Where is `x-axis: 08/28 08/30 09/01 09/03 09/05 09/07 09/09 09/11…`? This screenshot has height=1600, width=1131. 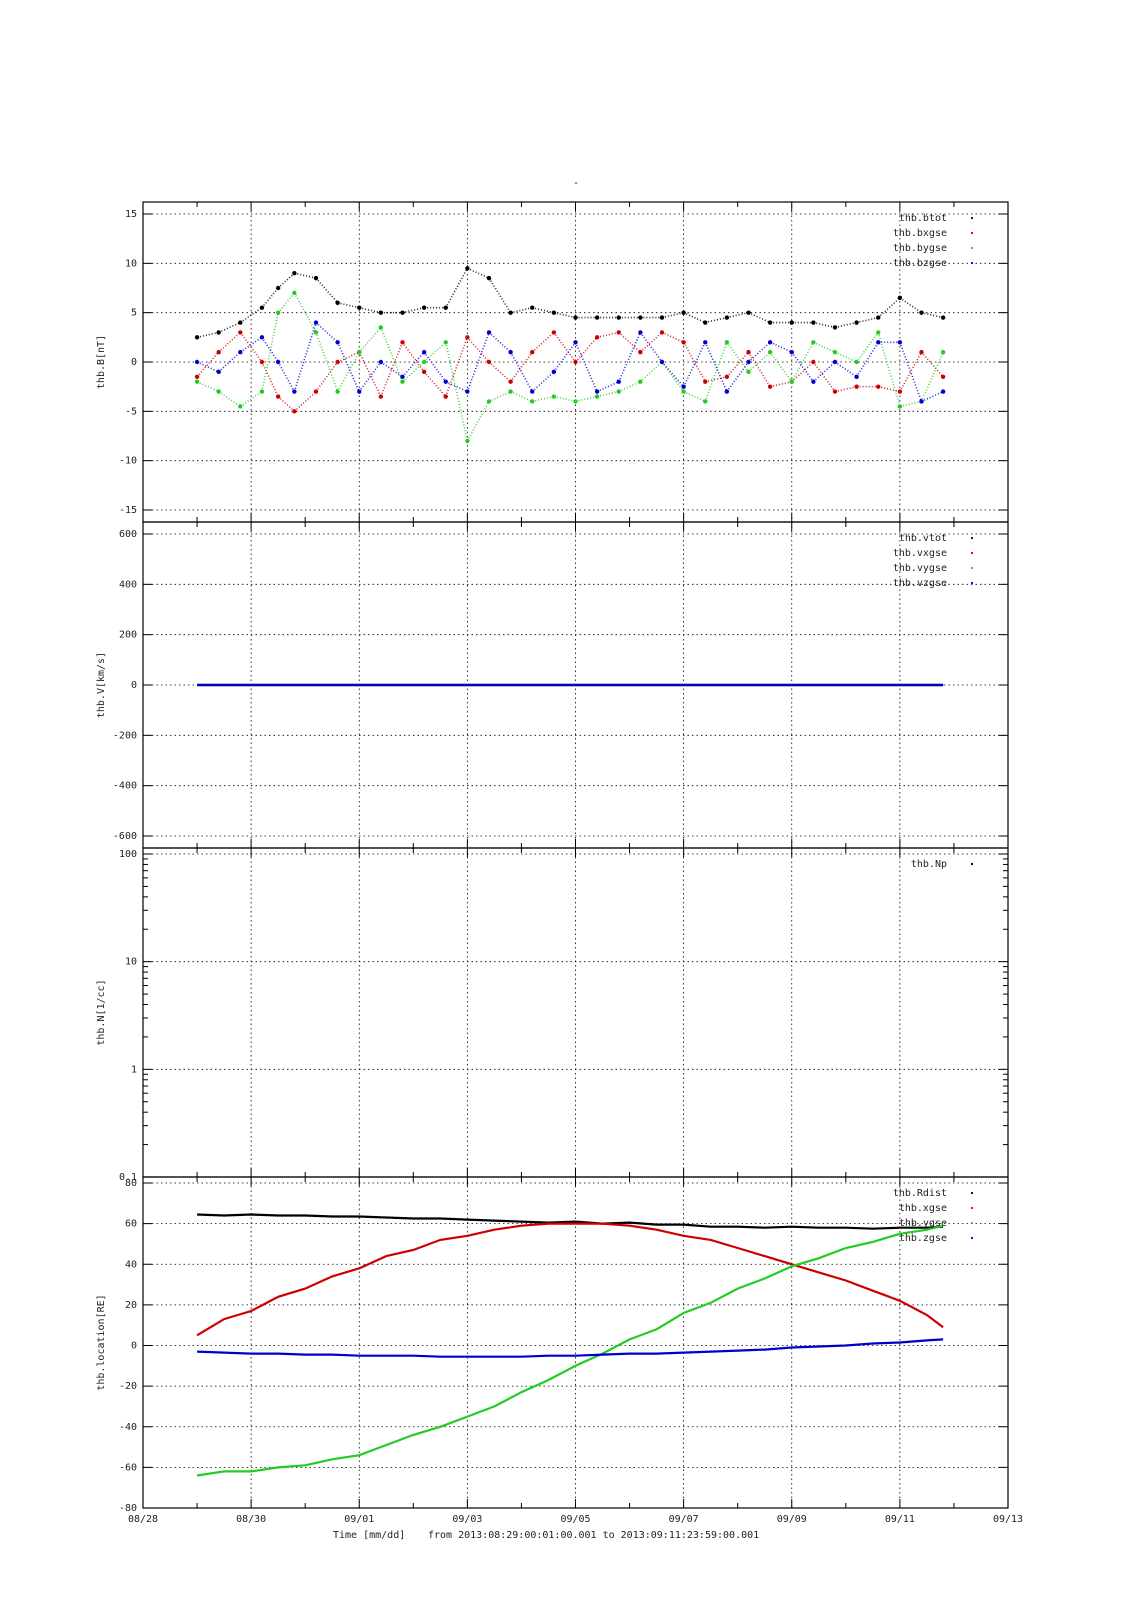 x-axis: 08/28 08/30 09/01 09/03 09/05 09/07 09/09 09/11… is located at coordinates (575, 1519).